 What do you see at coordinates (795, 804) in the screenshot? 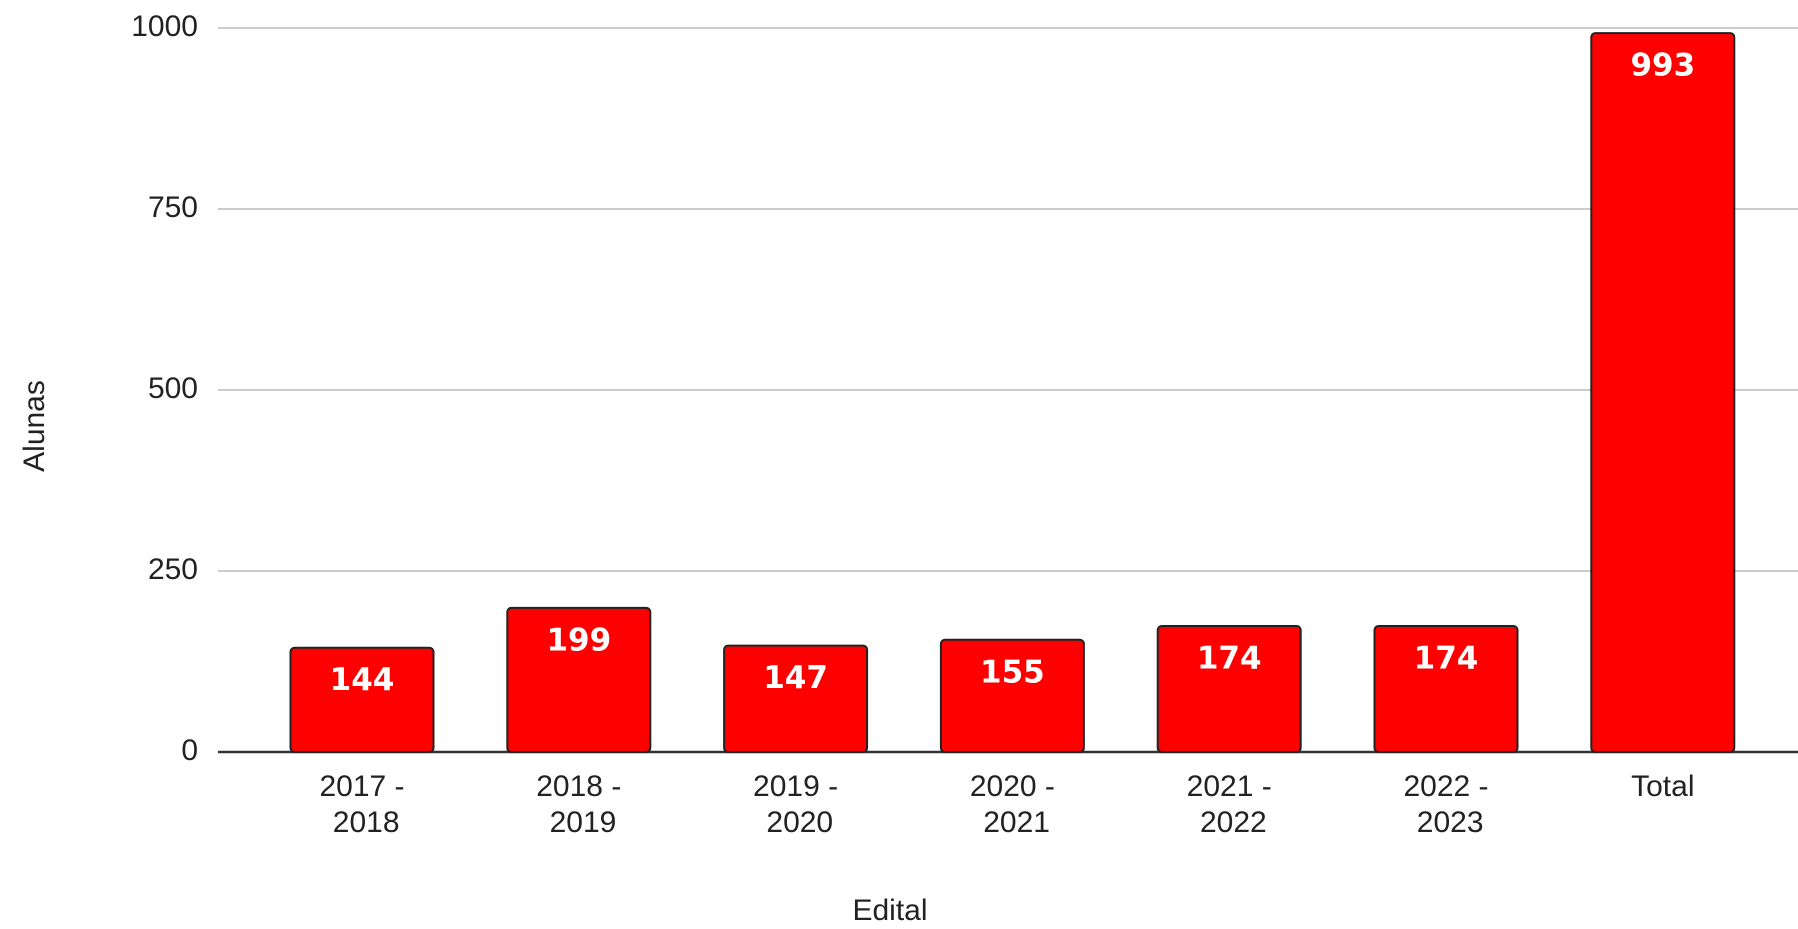
I see `x-tick-label: 2019 - 2020` at bounding box center [795, 804].